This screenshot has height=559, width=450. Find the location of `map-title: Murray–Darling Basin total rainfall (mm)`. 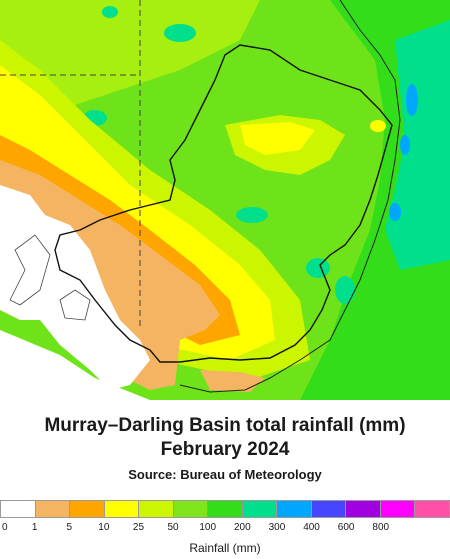

map-title: Murray–Darling Basin total rainfall (mm) is located at coordinates (225, 425).